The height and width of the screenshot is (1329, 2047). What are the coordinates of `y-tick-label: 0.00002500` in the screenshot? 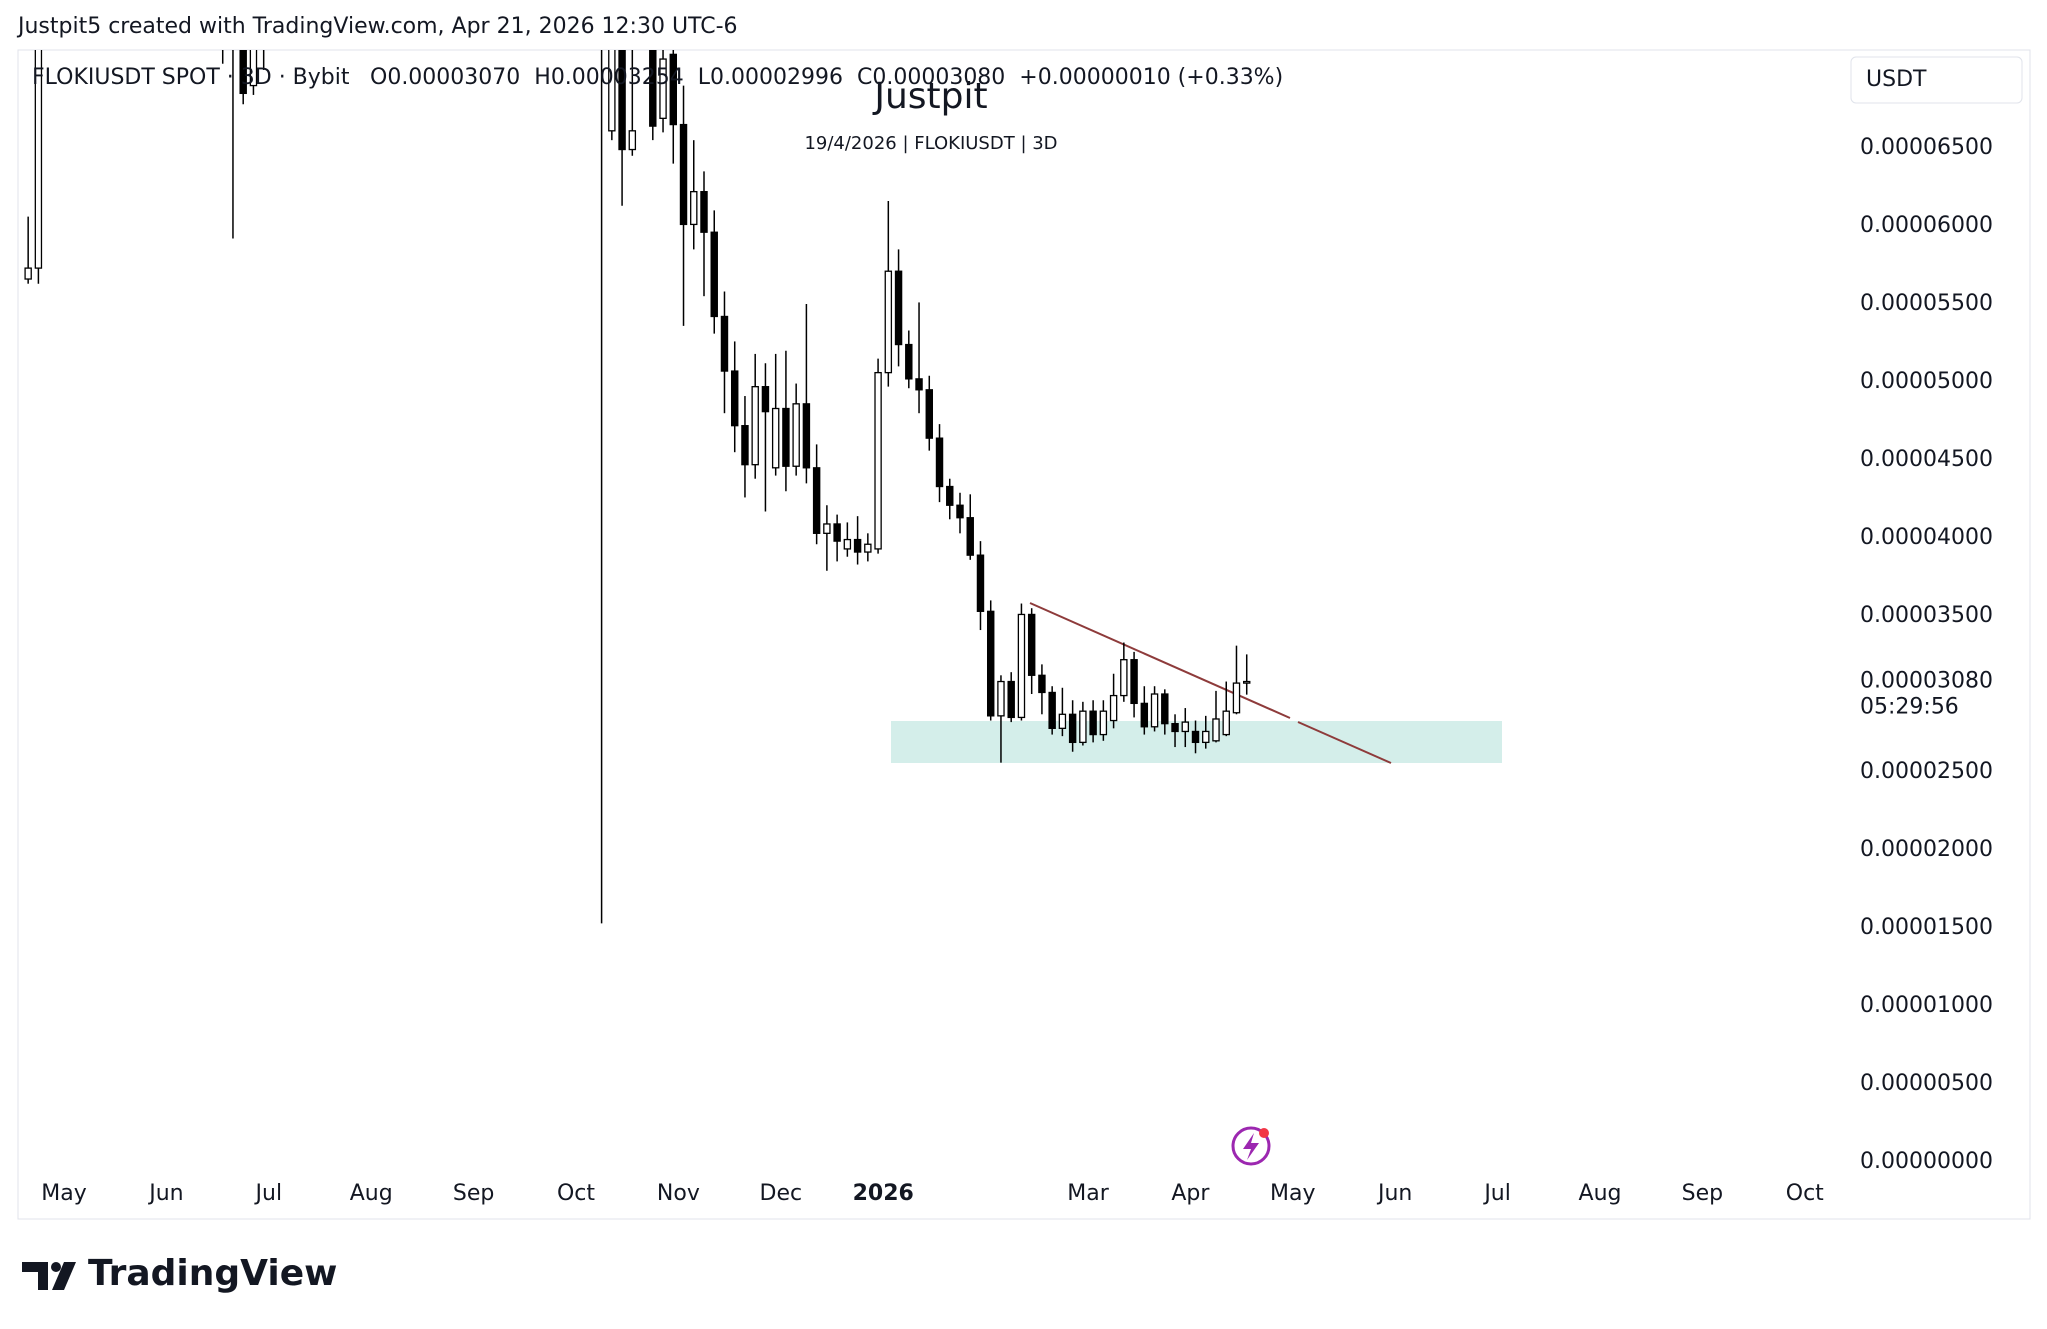 It's located at (1926, 771).